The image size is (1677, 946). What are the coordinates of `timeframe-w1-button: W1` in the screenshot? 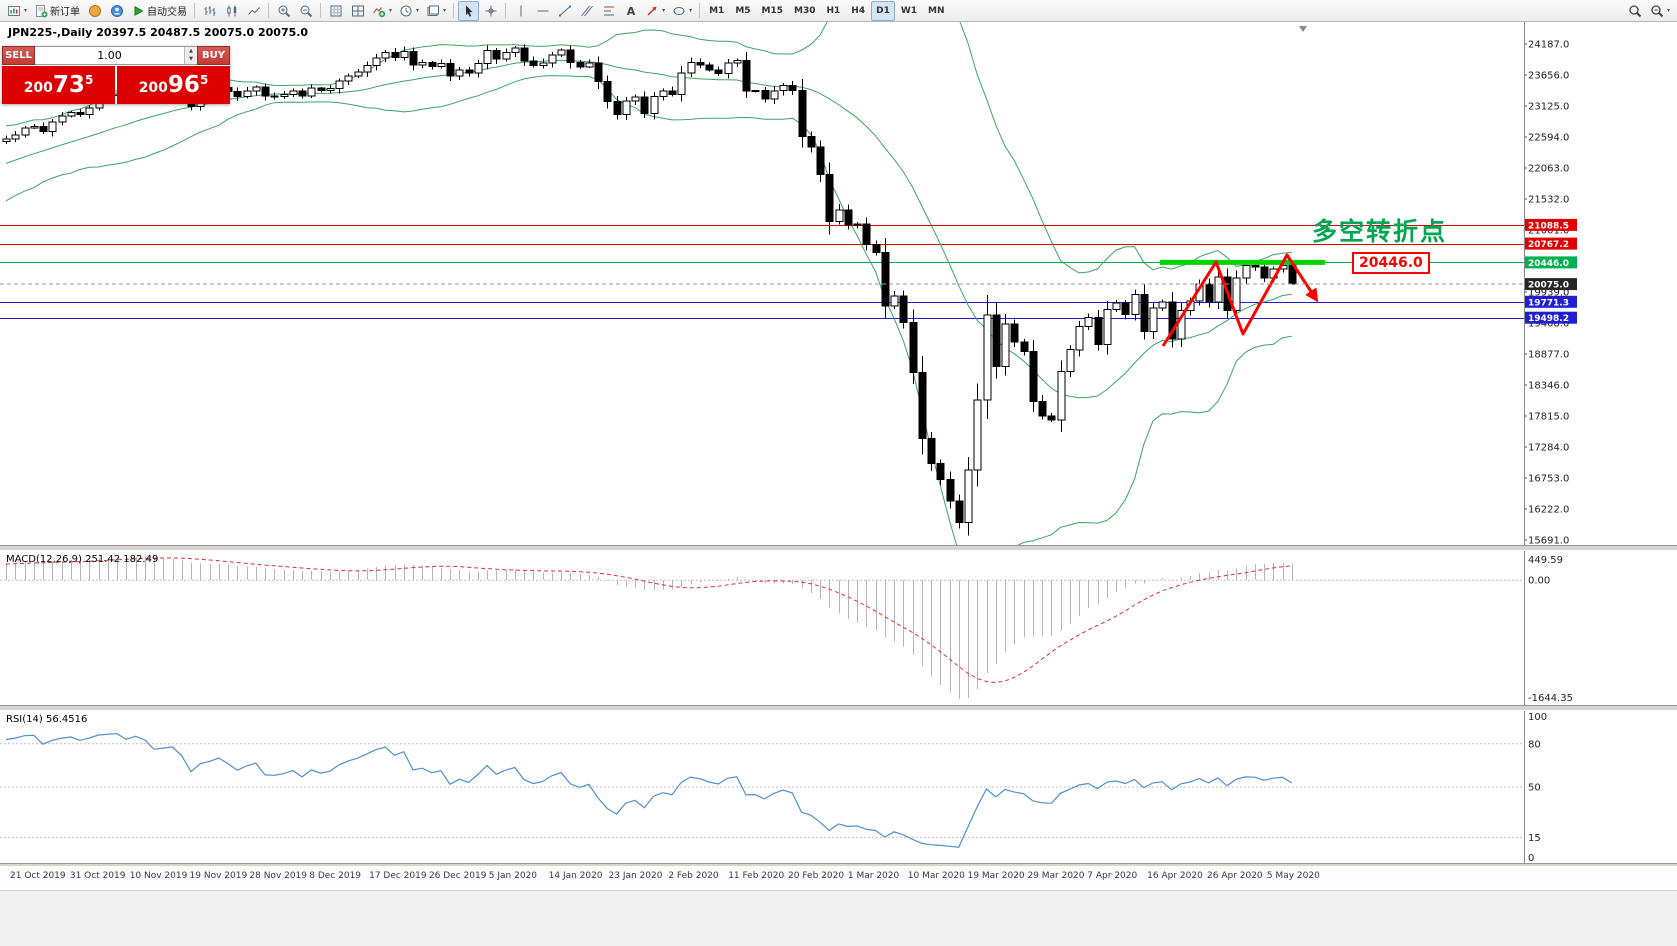 It's located at (909, 11).